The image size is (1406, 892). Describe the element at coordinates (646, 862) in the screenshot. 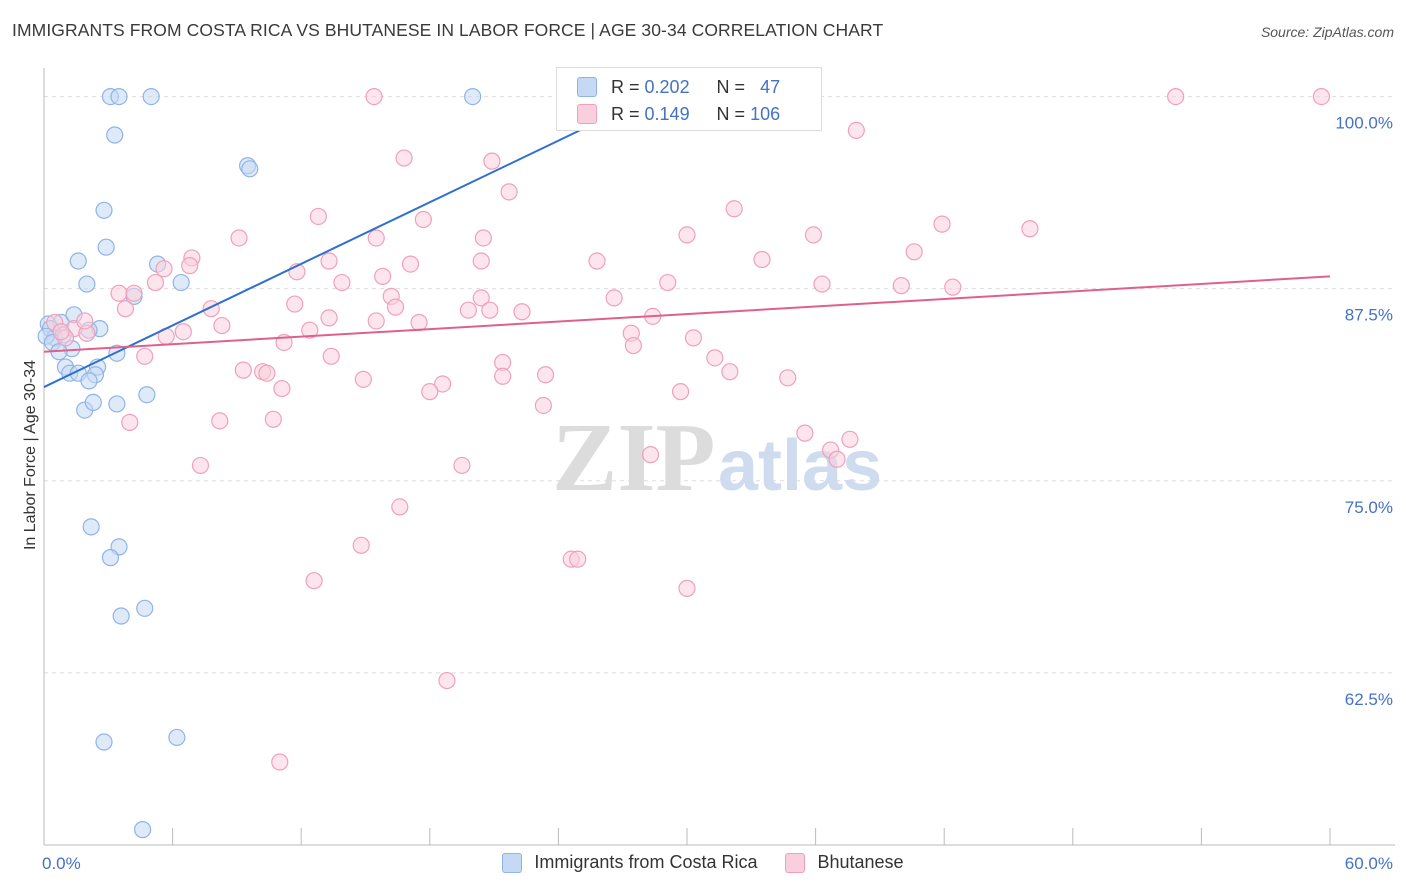

I see `legend-label: Immigrants from Costa Rica` at that location.